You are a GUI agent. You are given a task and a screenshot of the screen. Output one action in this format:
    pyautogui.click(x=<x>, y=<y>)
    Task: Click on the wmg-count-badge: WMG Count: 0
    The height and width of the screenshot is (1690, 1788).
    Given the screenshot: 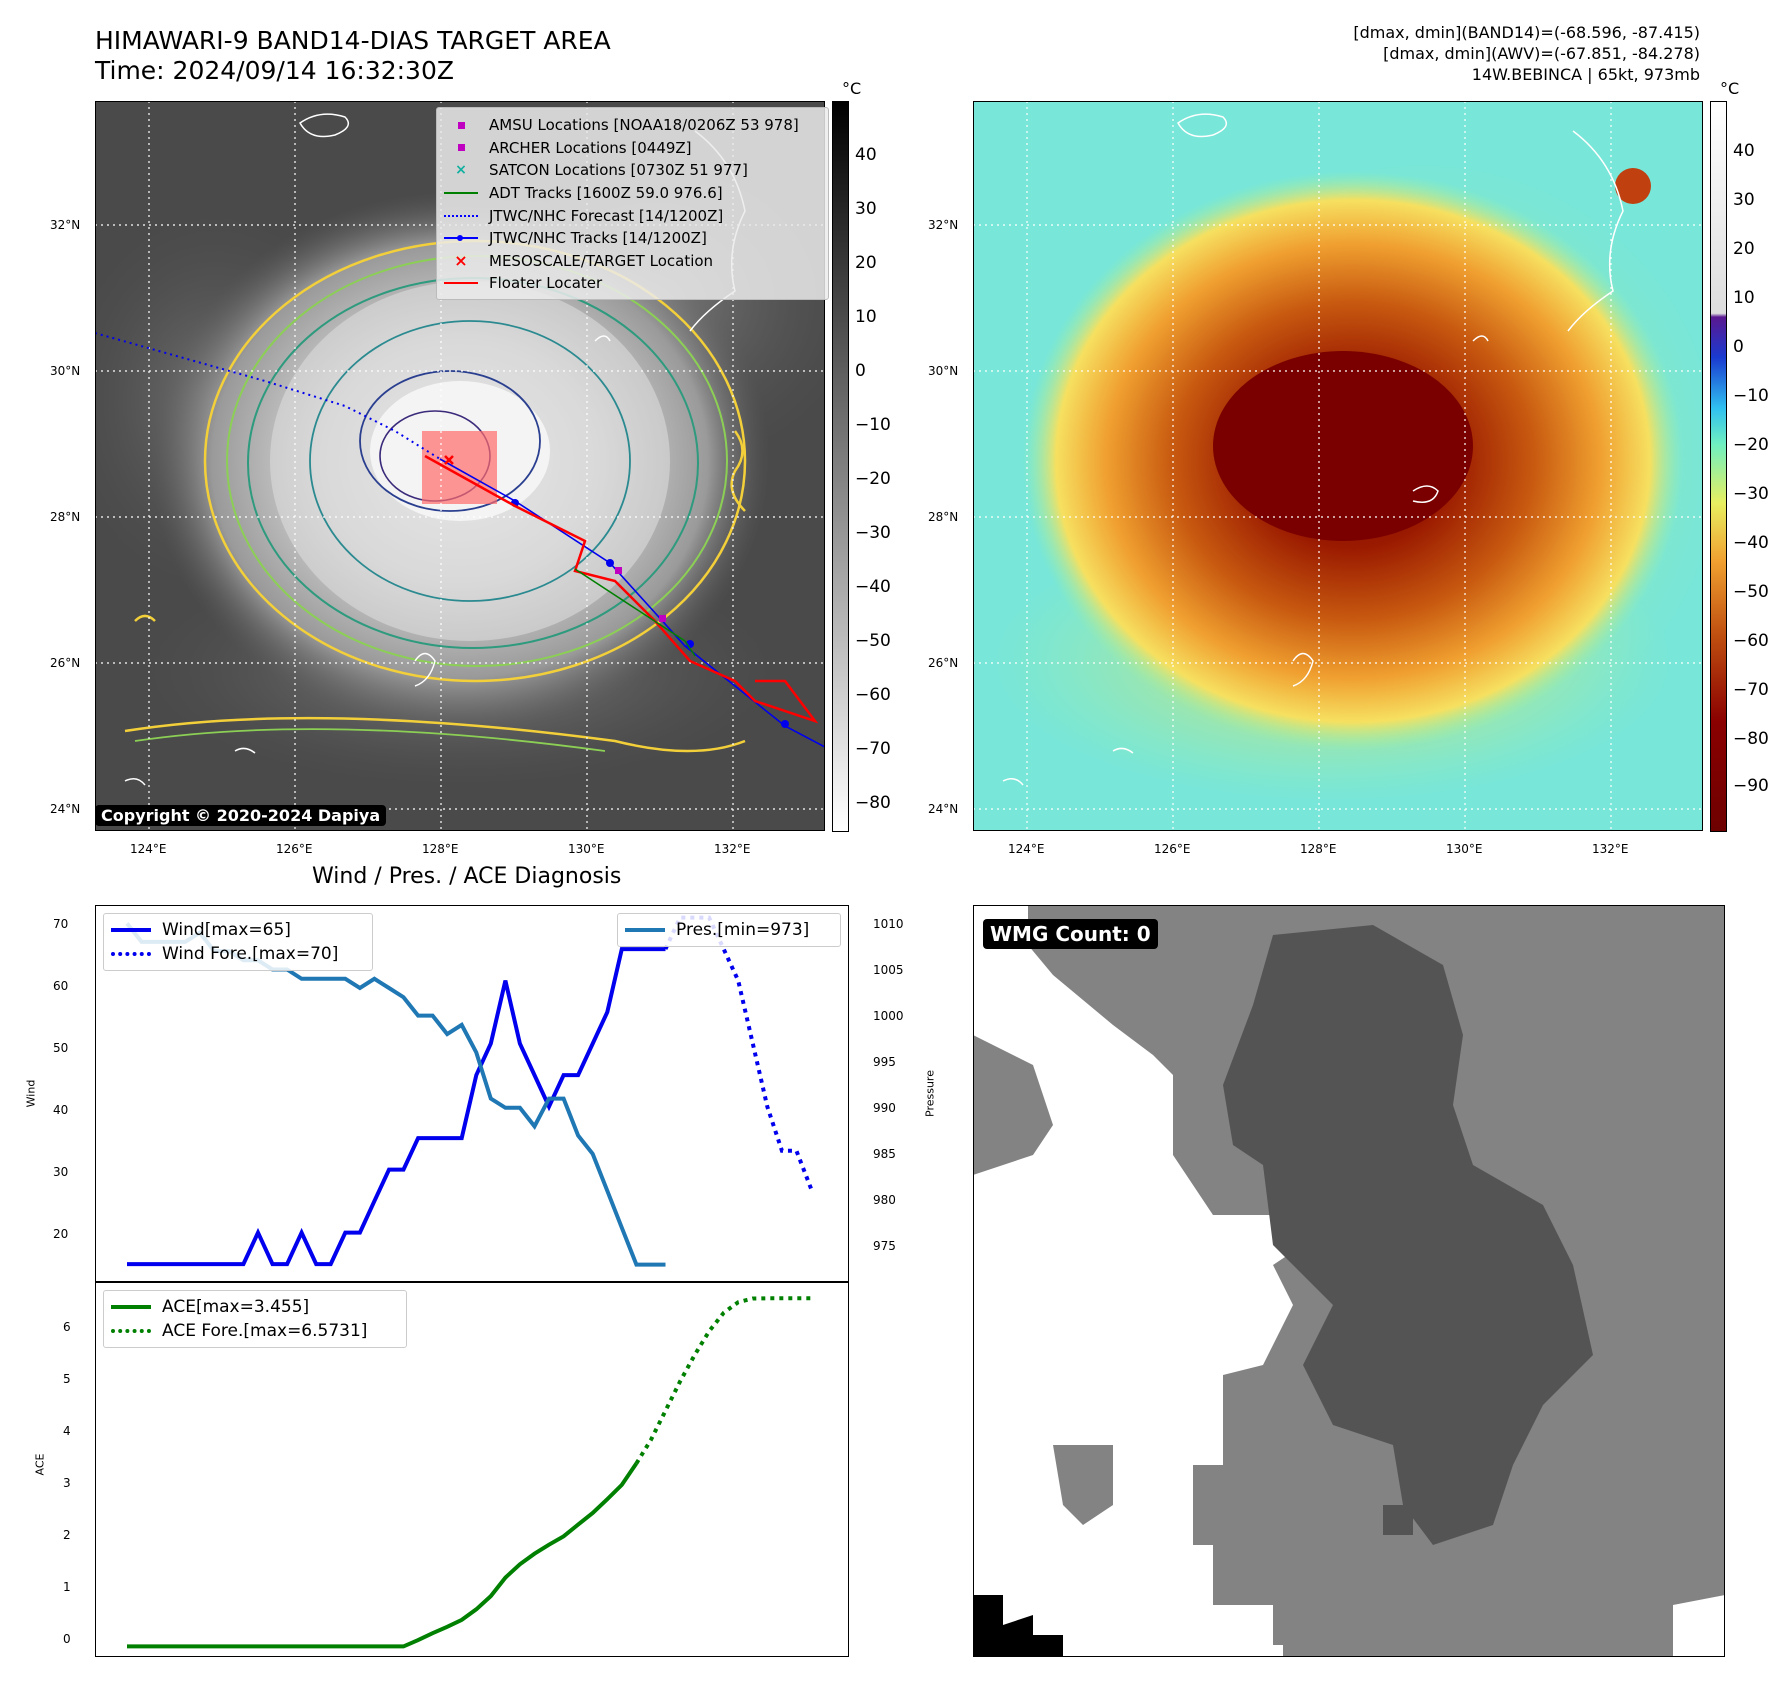 What is the action you would take?
    pyautogui.click(x=1070, y=934)
    